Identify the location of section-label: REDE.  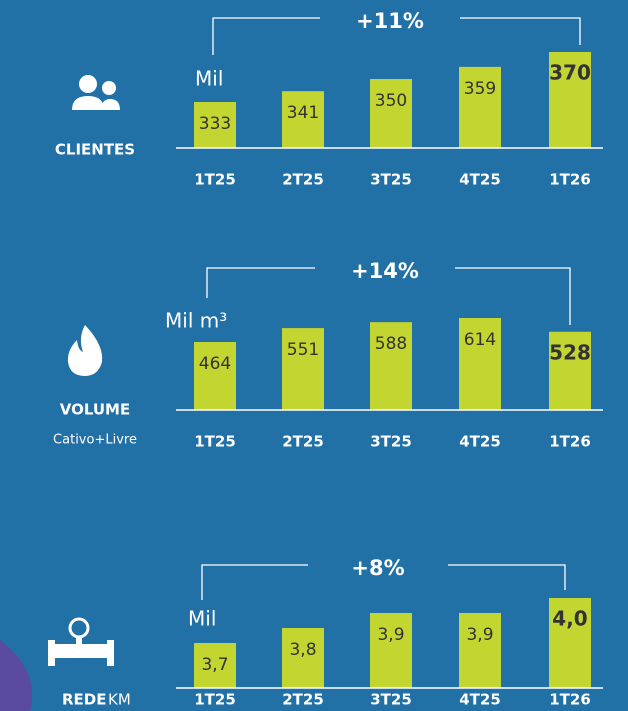
(84, 700).